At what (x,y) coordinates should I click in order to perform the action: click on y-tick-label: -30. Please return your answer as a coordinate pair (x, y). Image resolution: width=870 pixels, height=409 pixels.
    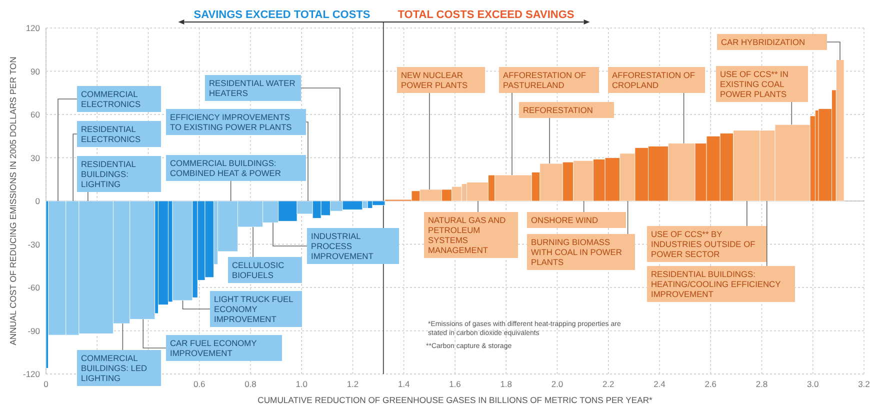
    Looking at the image, I should click on (34, 244).